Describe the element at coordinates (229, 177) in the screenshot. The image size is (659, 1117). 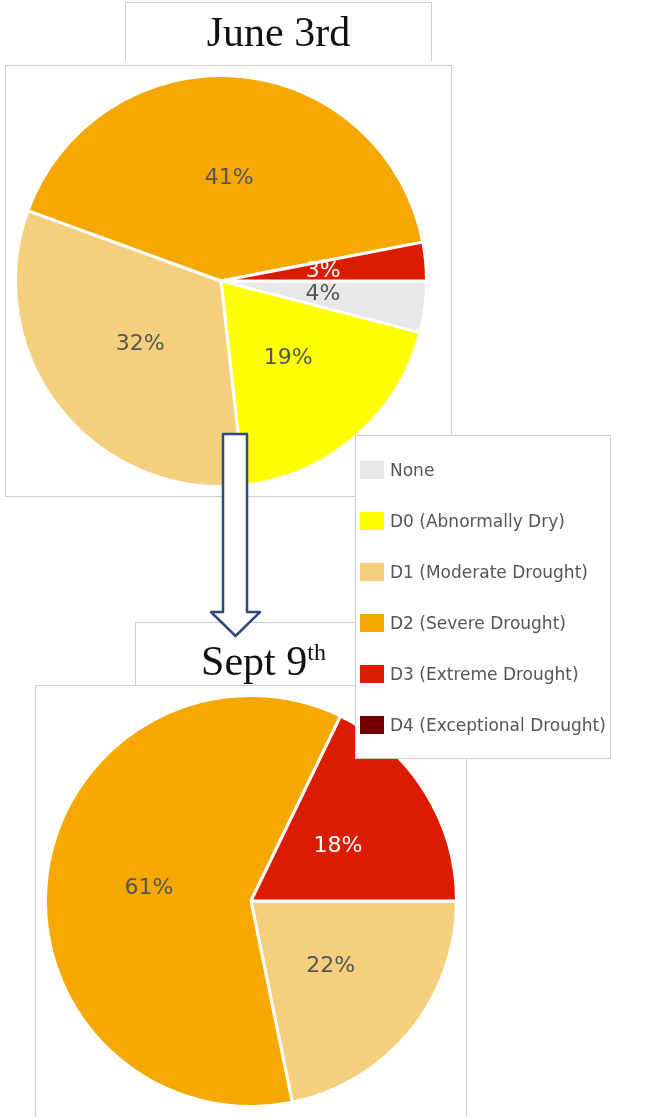
I see `data-label: 41%` at that location.